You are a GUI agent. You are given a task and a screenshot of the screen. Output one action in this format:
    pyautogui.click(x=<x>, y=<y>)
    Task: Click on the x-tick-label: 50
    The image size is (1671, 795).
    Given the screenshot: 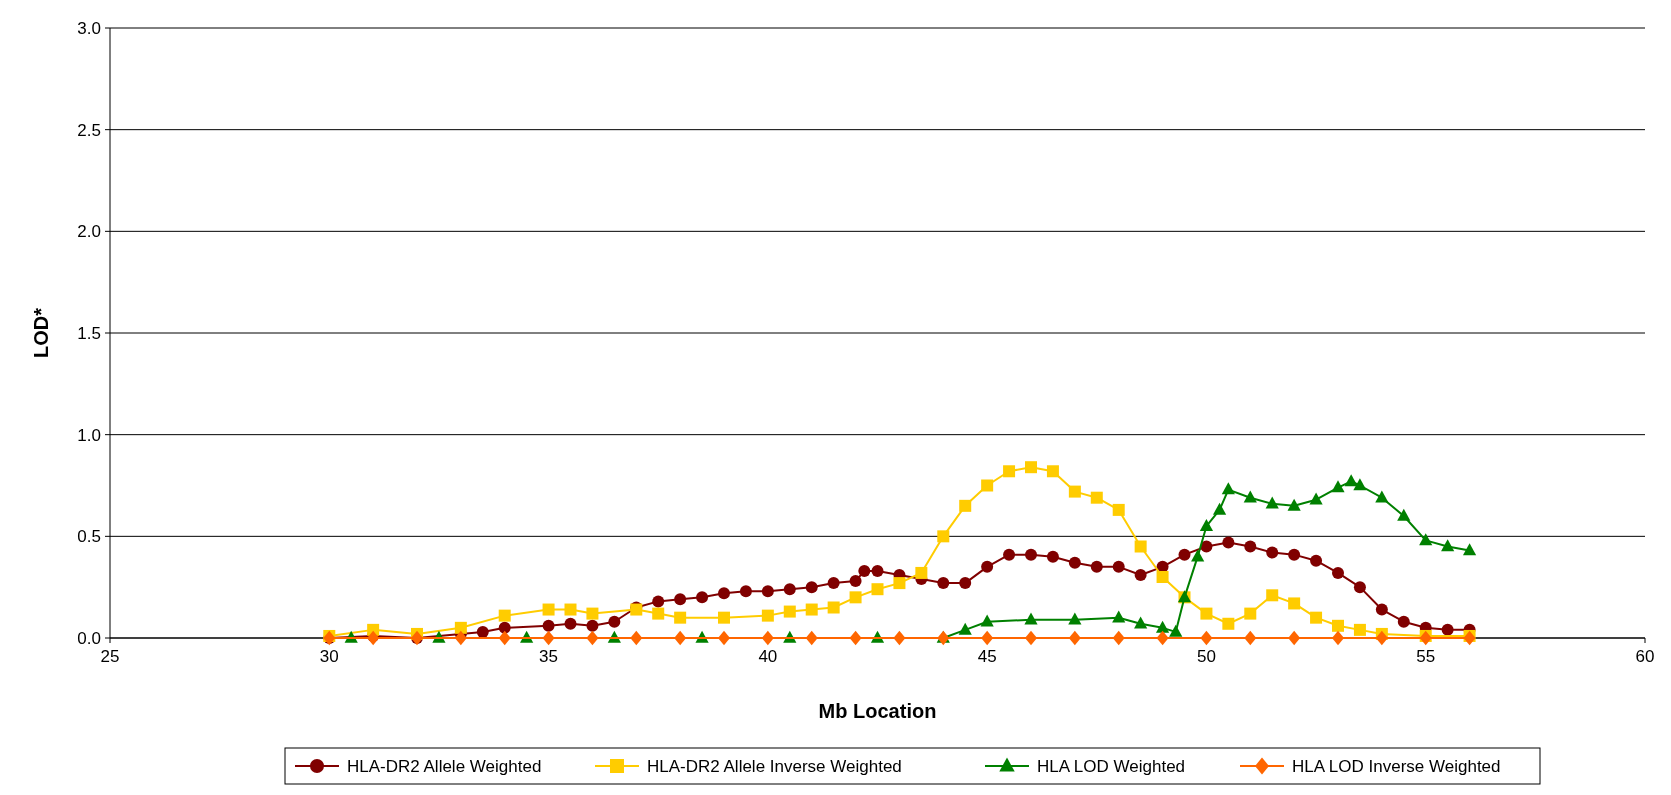 What is the action you would take?
    pyautogui.click(x=1206, y=656)
    